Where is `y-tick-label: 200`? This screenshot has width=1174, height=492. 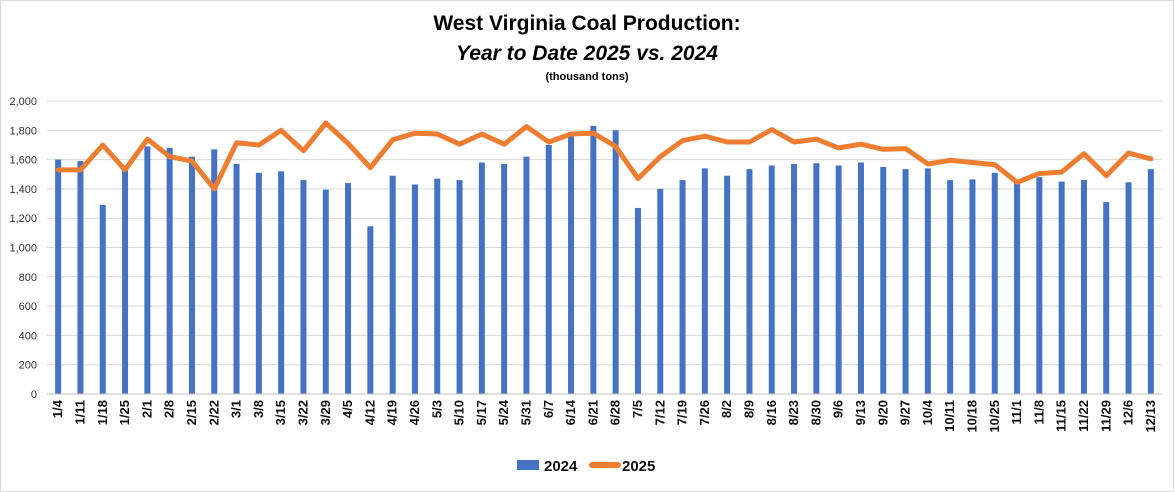 y-tick-label: 200 is located at coordinates (28, 366).